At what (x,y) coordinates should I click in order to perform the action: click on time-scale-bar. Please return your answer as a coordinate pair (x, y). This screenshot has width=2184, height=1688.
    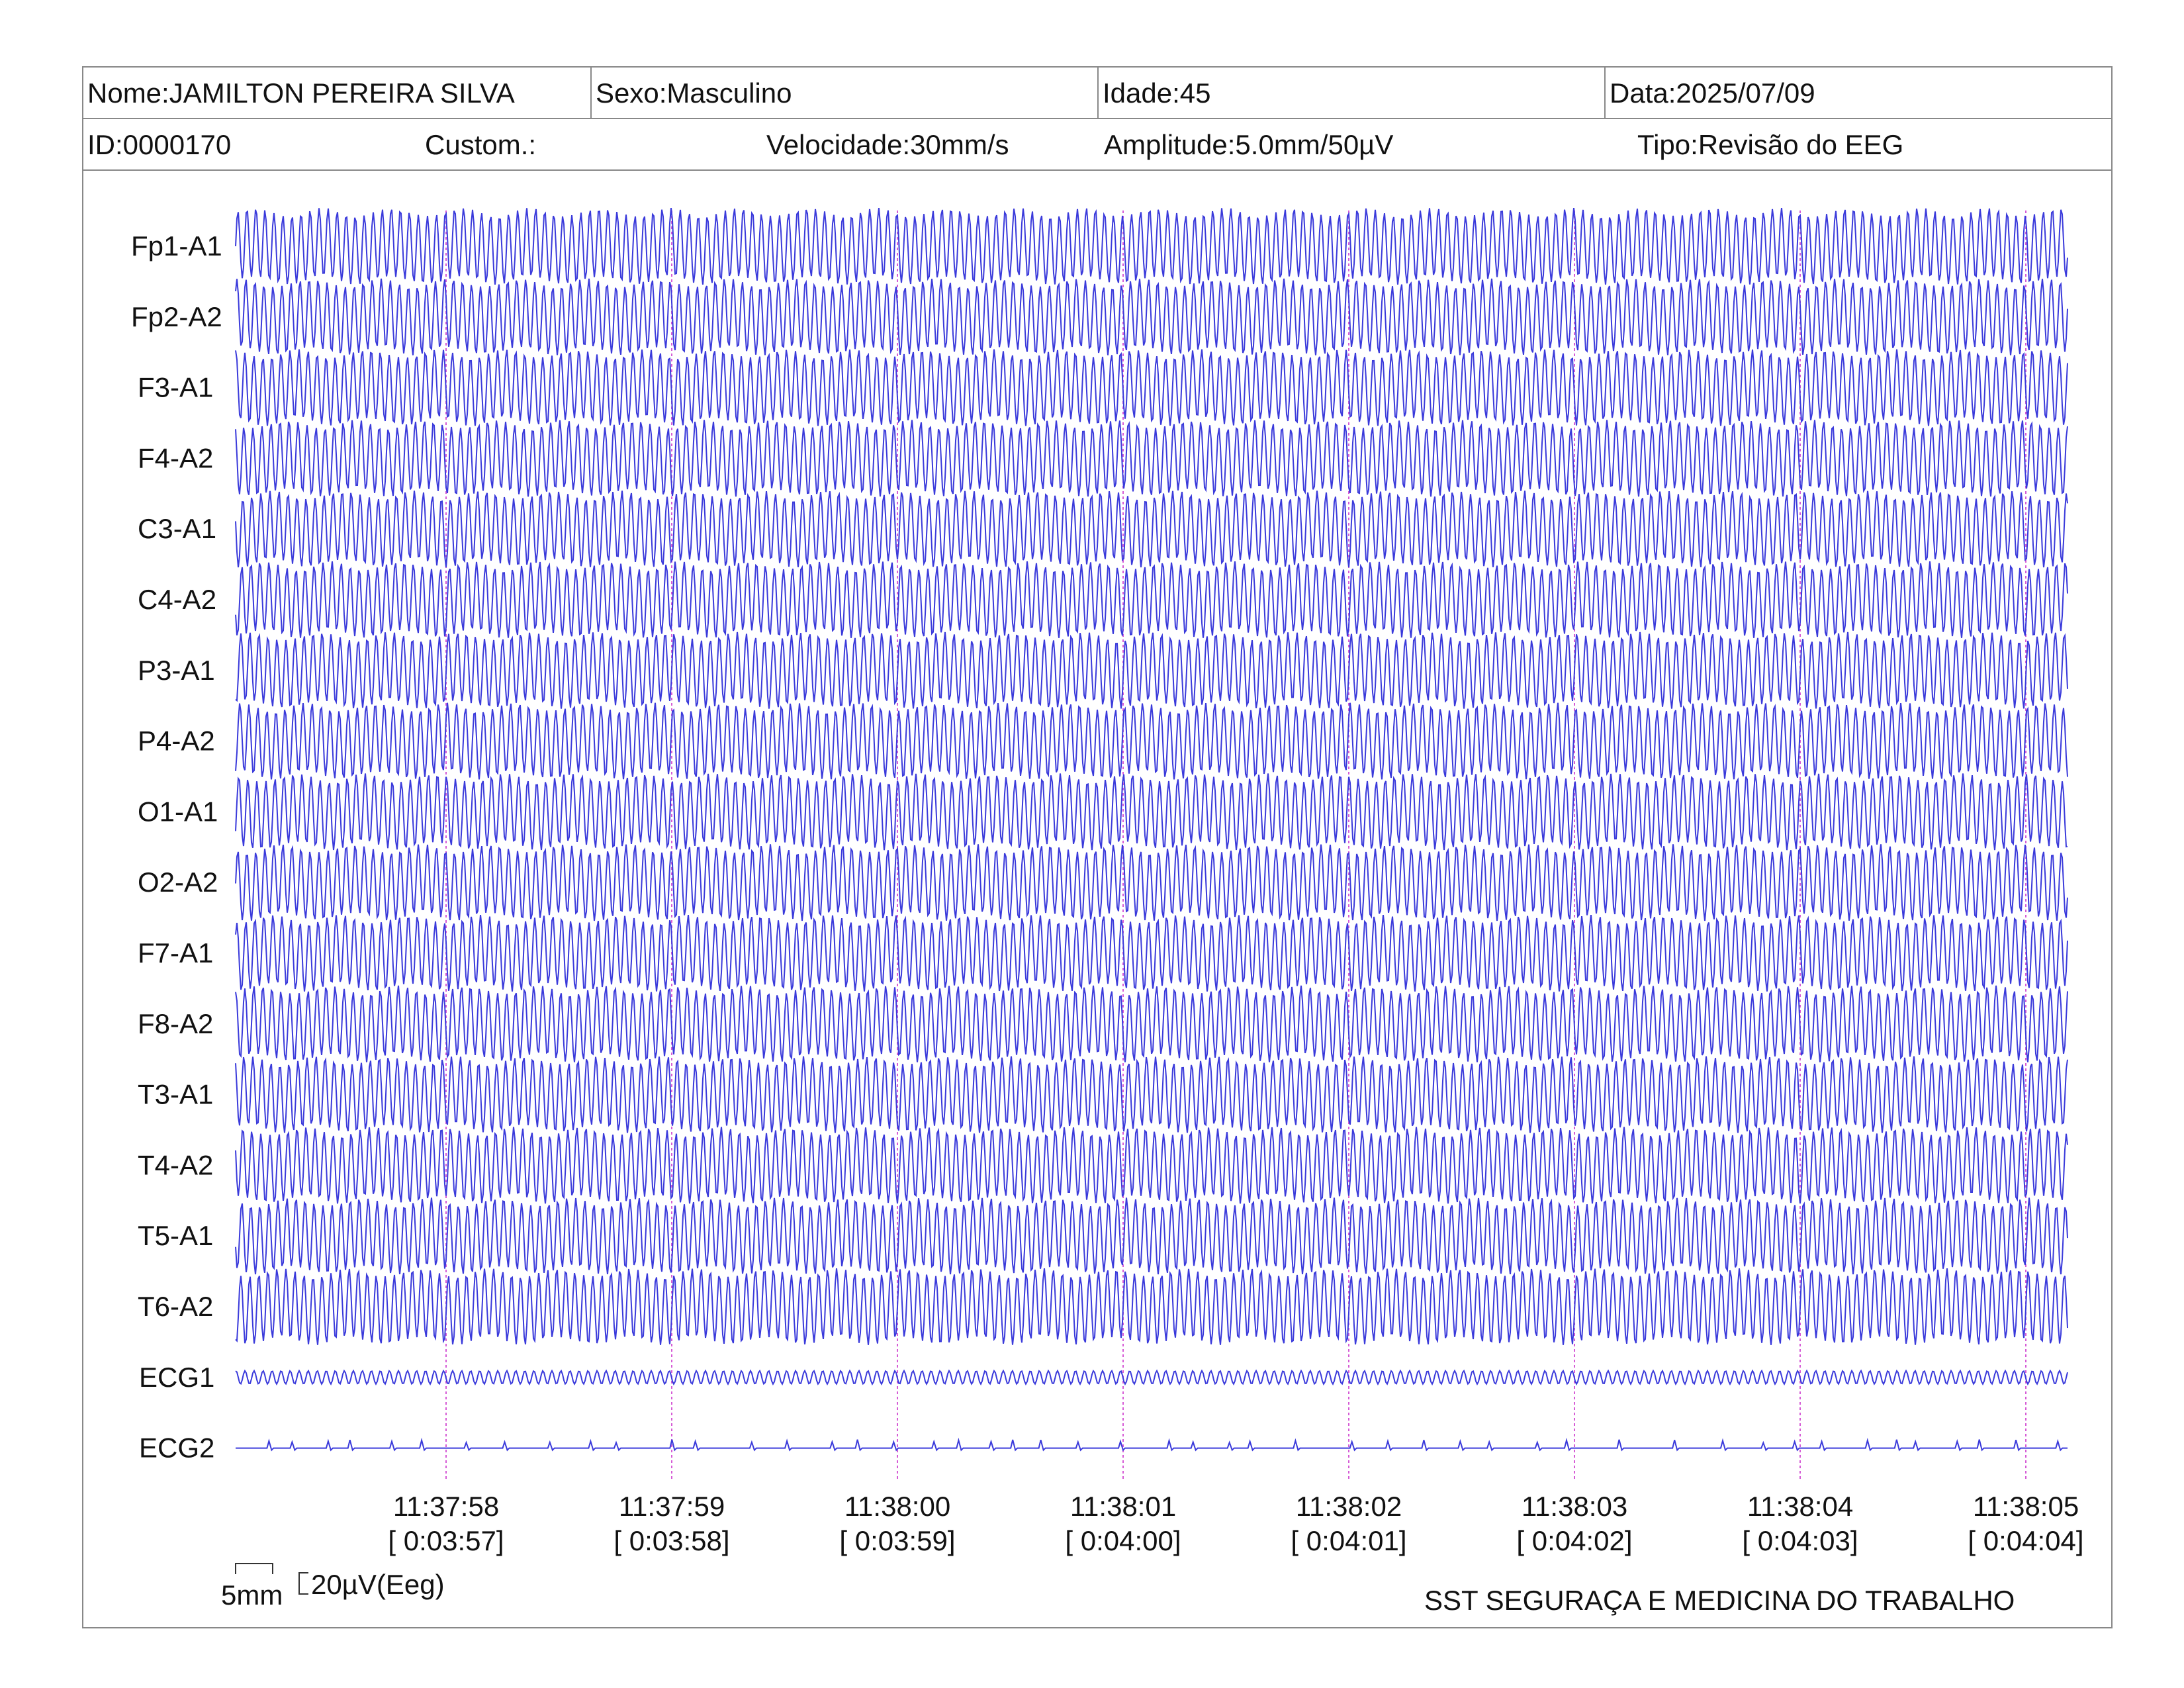
    Looking at the image, I should click on (254, 1568).